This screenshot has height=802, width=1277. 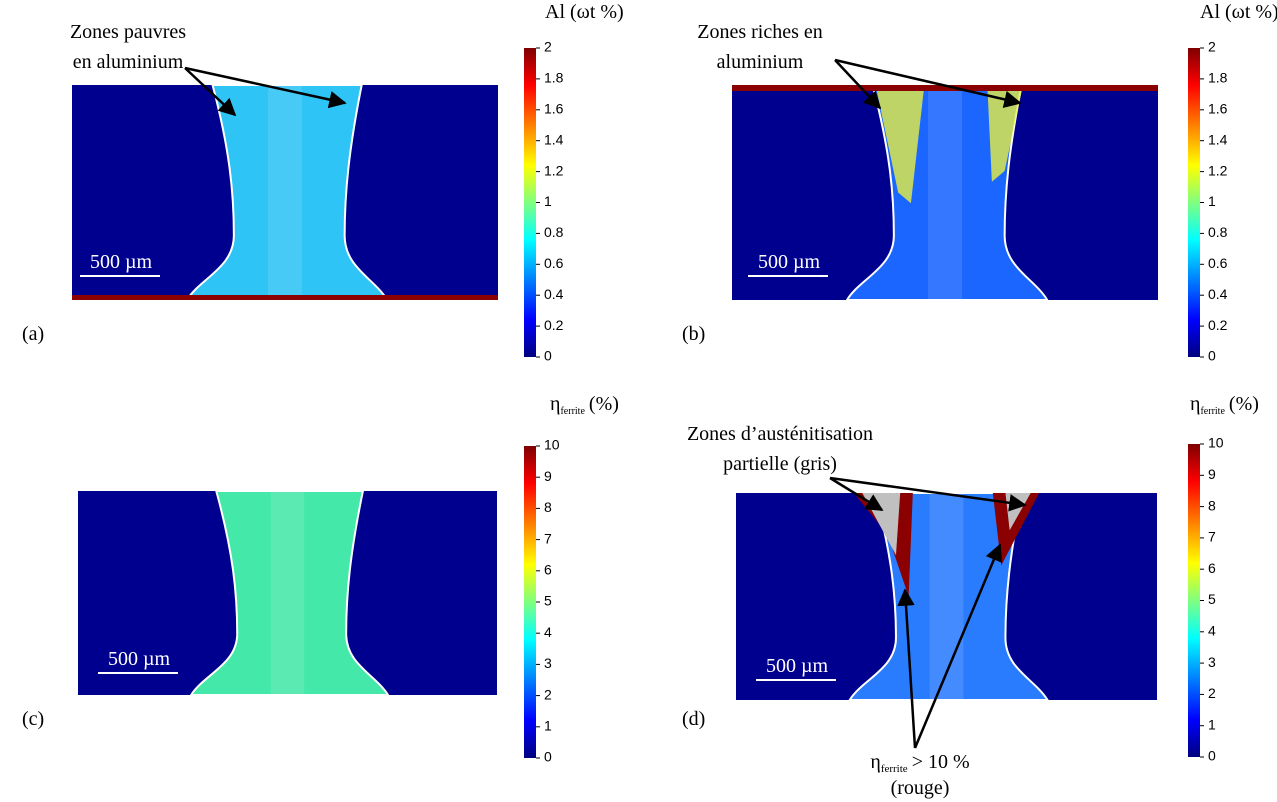 I want to click on panel-label: (d), so click(x=693, y=719).